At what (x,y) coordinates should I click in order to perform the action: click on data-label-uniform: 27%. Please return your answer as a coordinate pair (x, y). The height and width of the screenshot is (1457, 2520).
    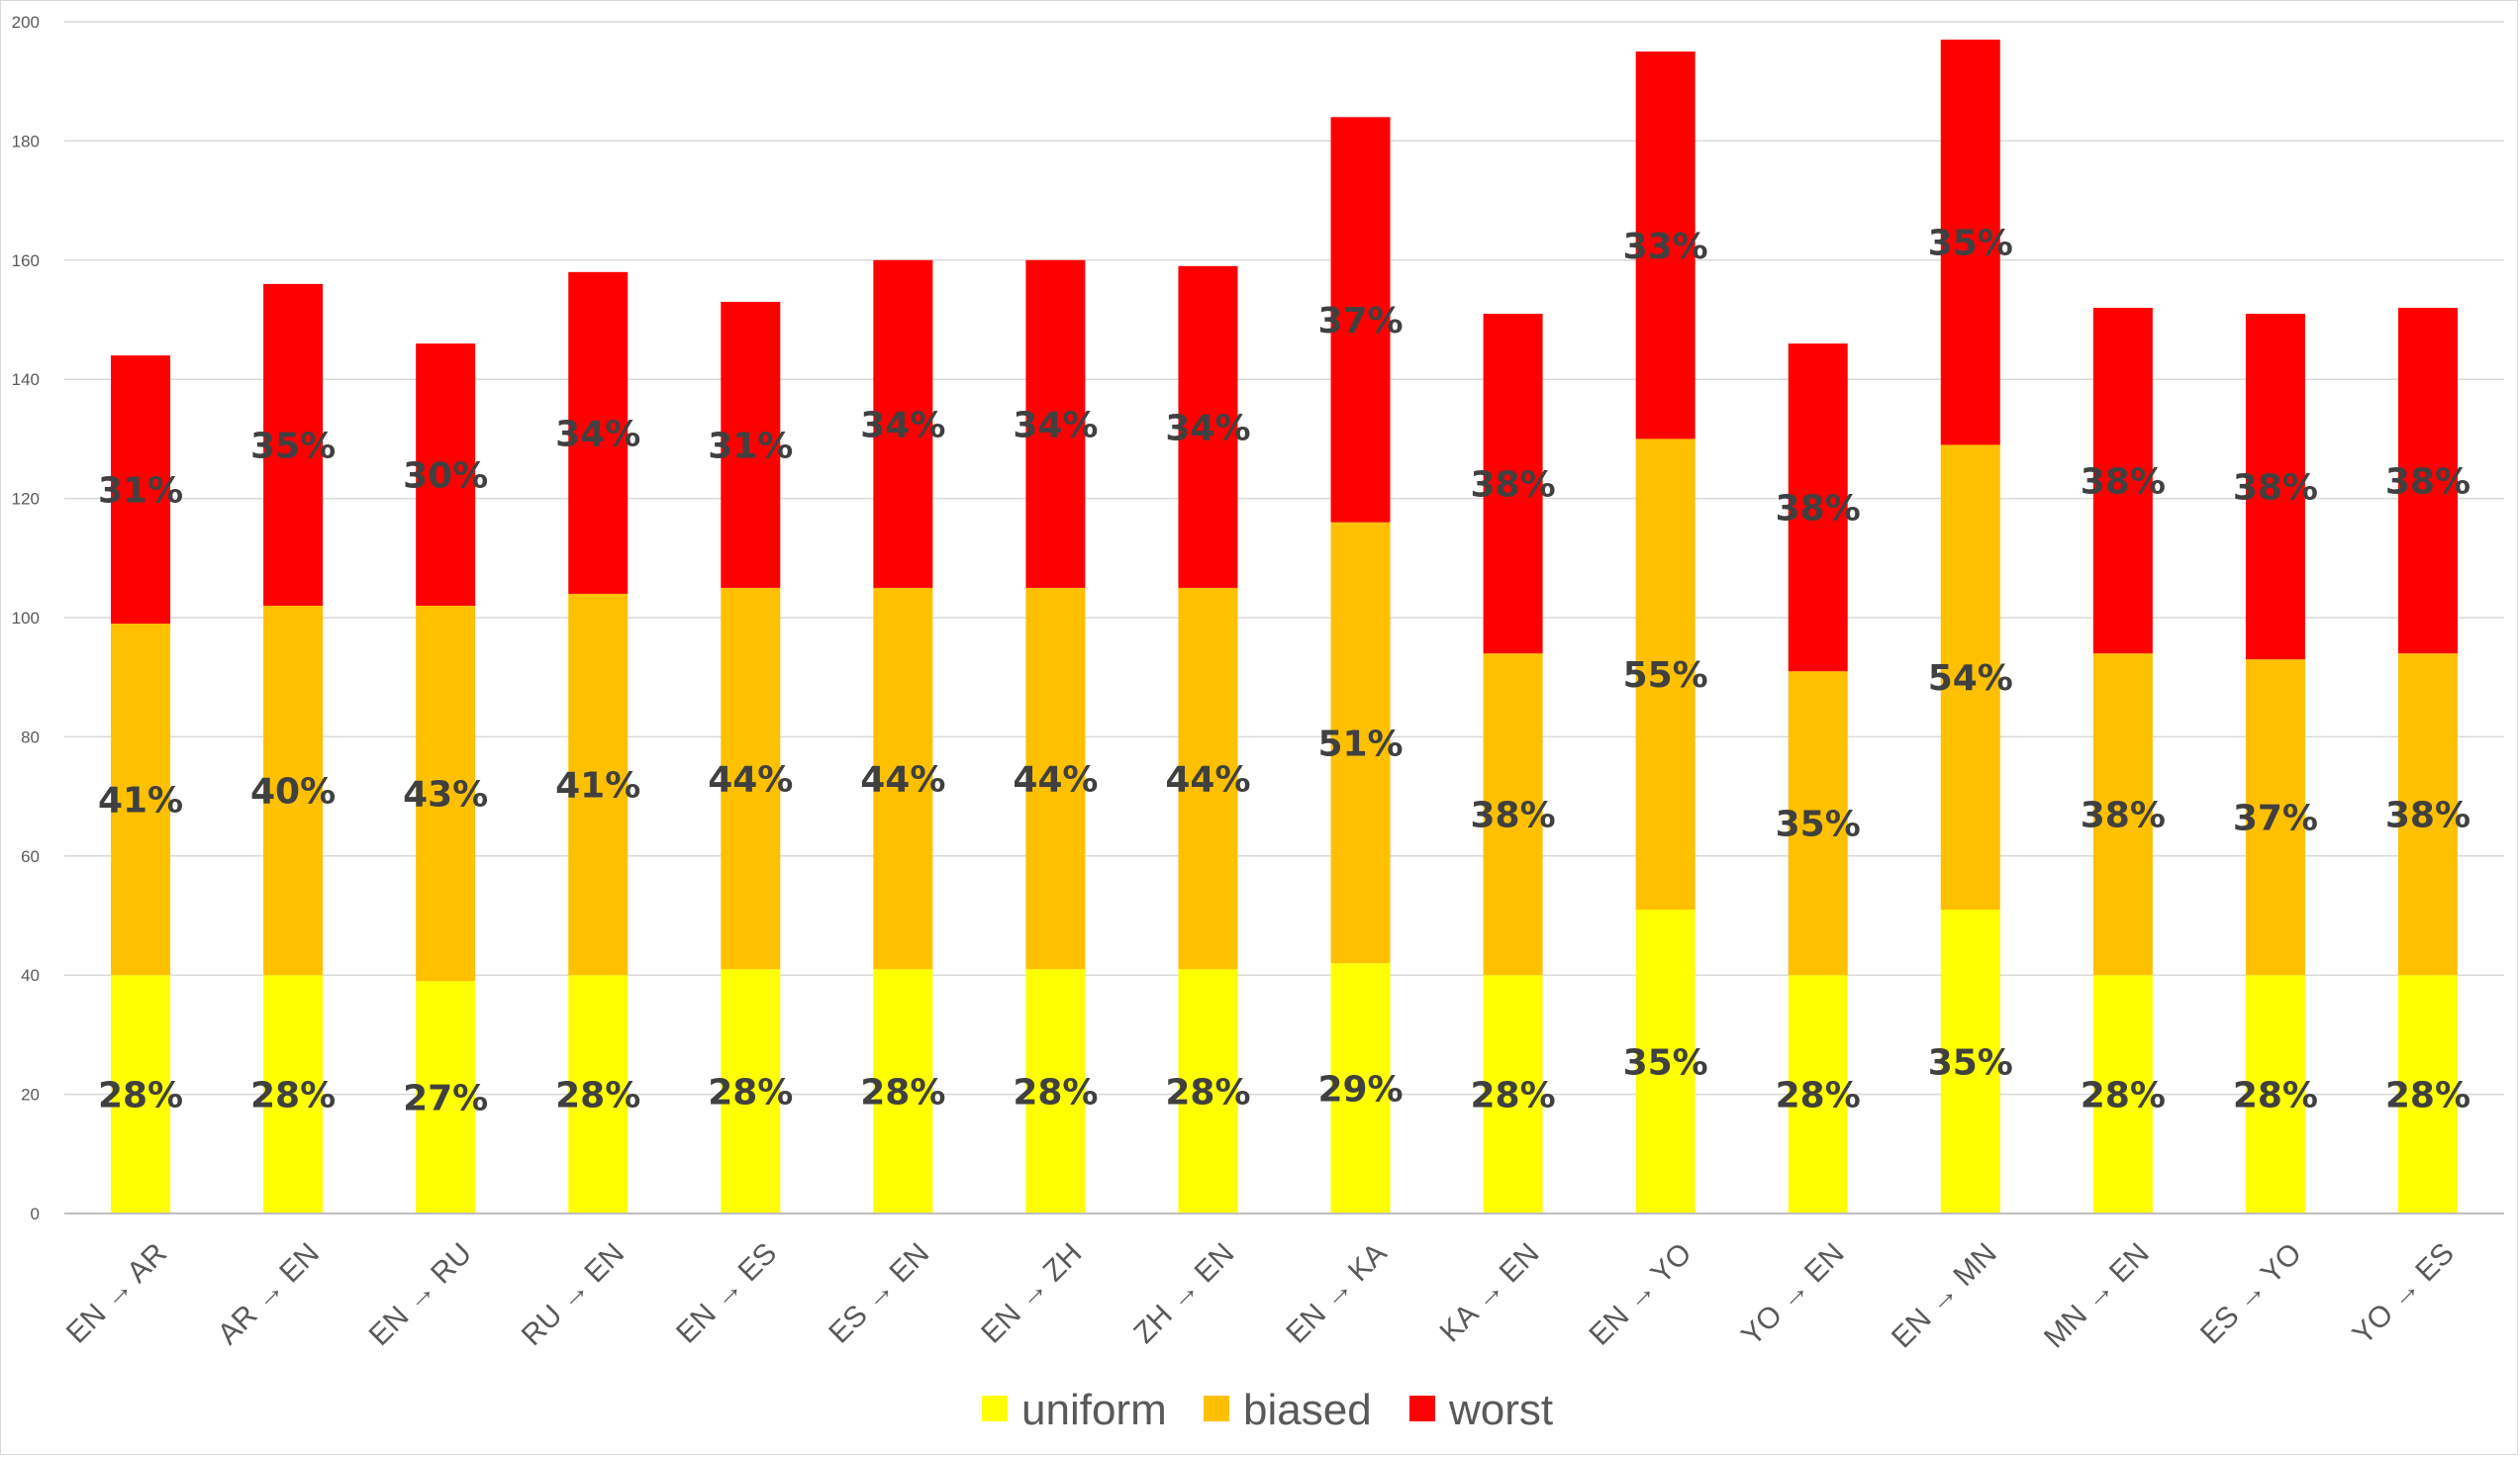
    Looking at the image, I should click on (445, 1099).